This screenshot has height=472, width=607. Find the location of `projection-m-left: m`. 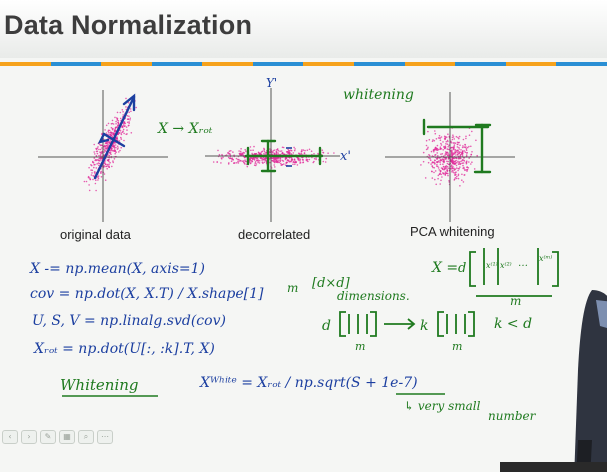

projection-m-left: m is located at coordinates (360, 346).